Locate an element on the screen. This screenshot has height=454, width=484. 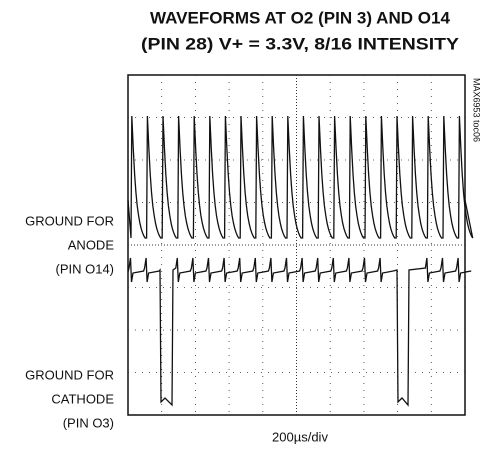
cathode-label: CATHODE is located at coordinates (82, 398).